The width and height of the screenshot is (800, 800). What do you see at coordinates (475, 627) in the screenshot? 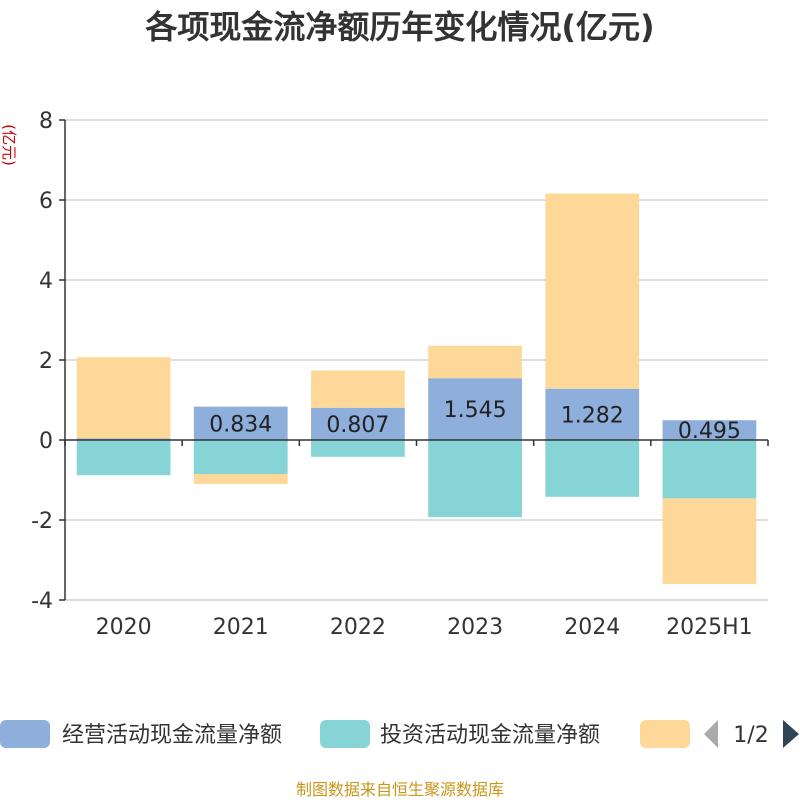
I see `x-tick-label: 2023` at bounding box center [475, 627].